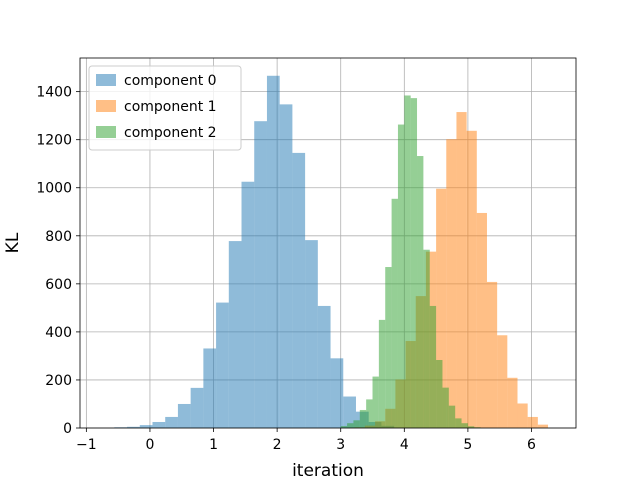 This screenshot has height=480, width=640. Describe the element at coordinates (67, 429) in the screenshot. I see `y-tick-label: 0` at that location.